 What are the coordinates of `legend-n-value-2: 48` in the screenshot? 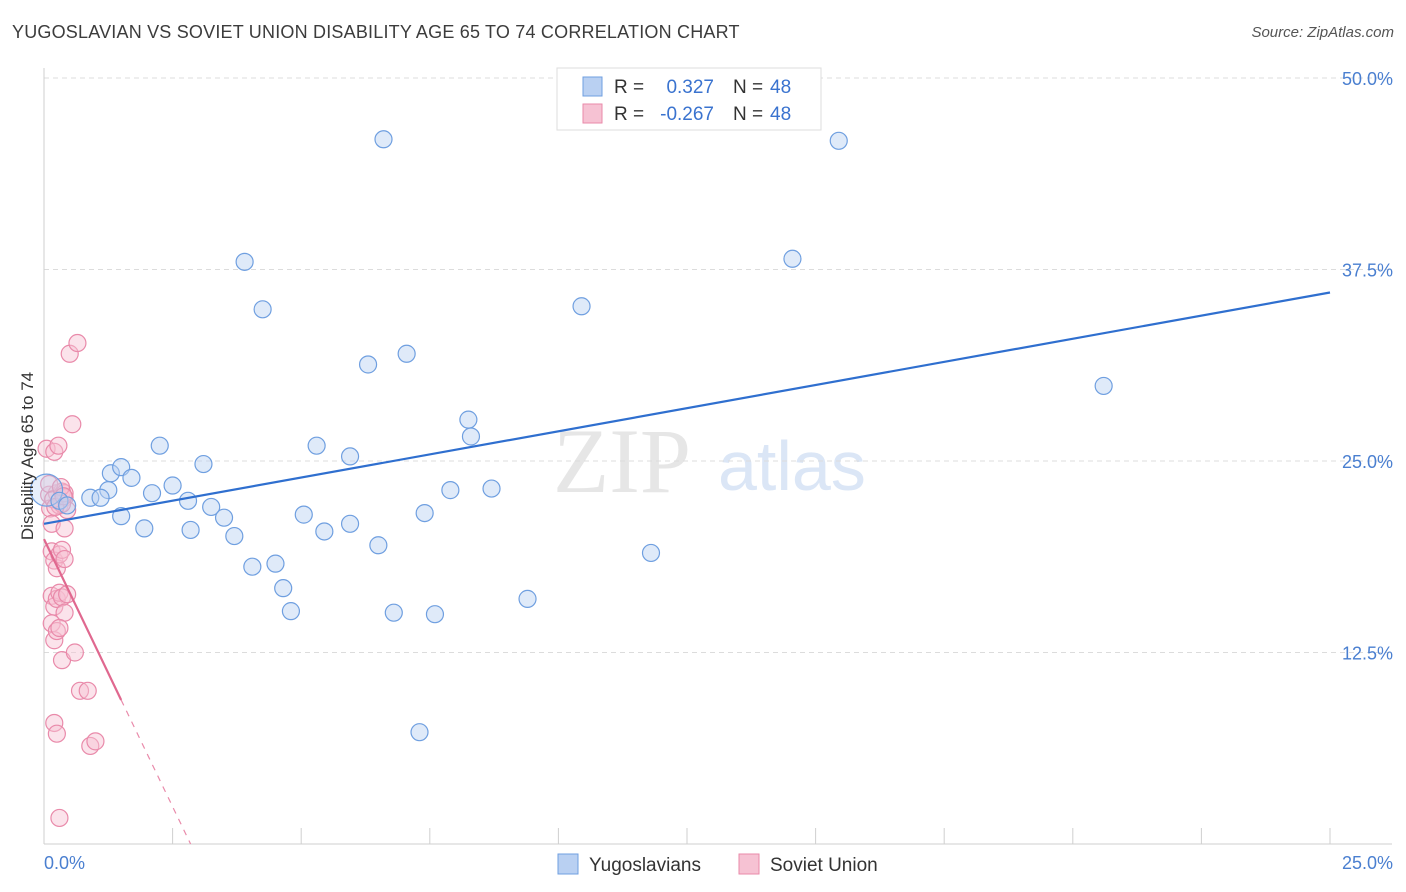 It's located at (780, 114).